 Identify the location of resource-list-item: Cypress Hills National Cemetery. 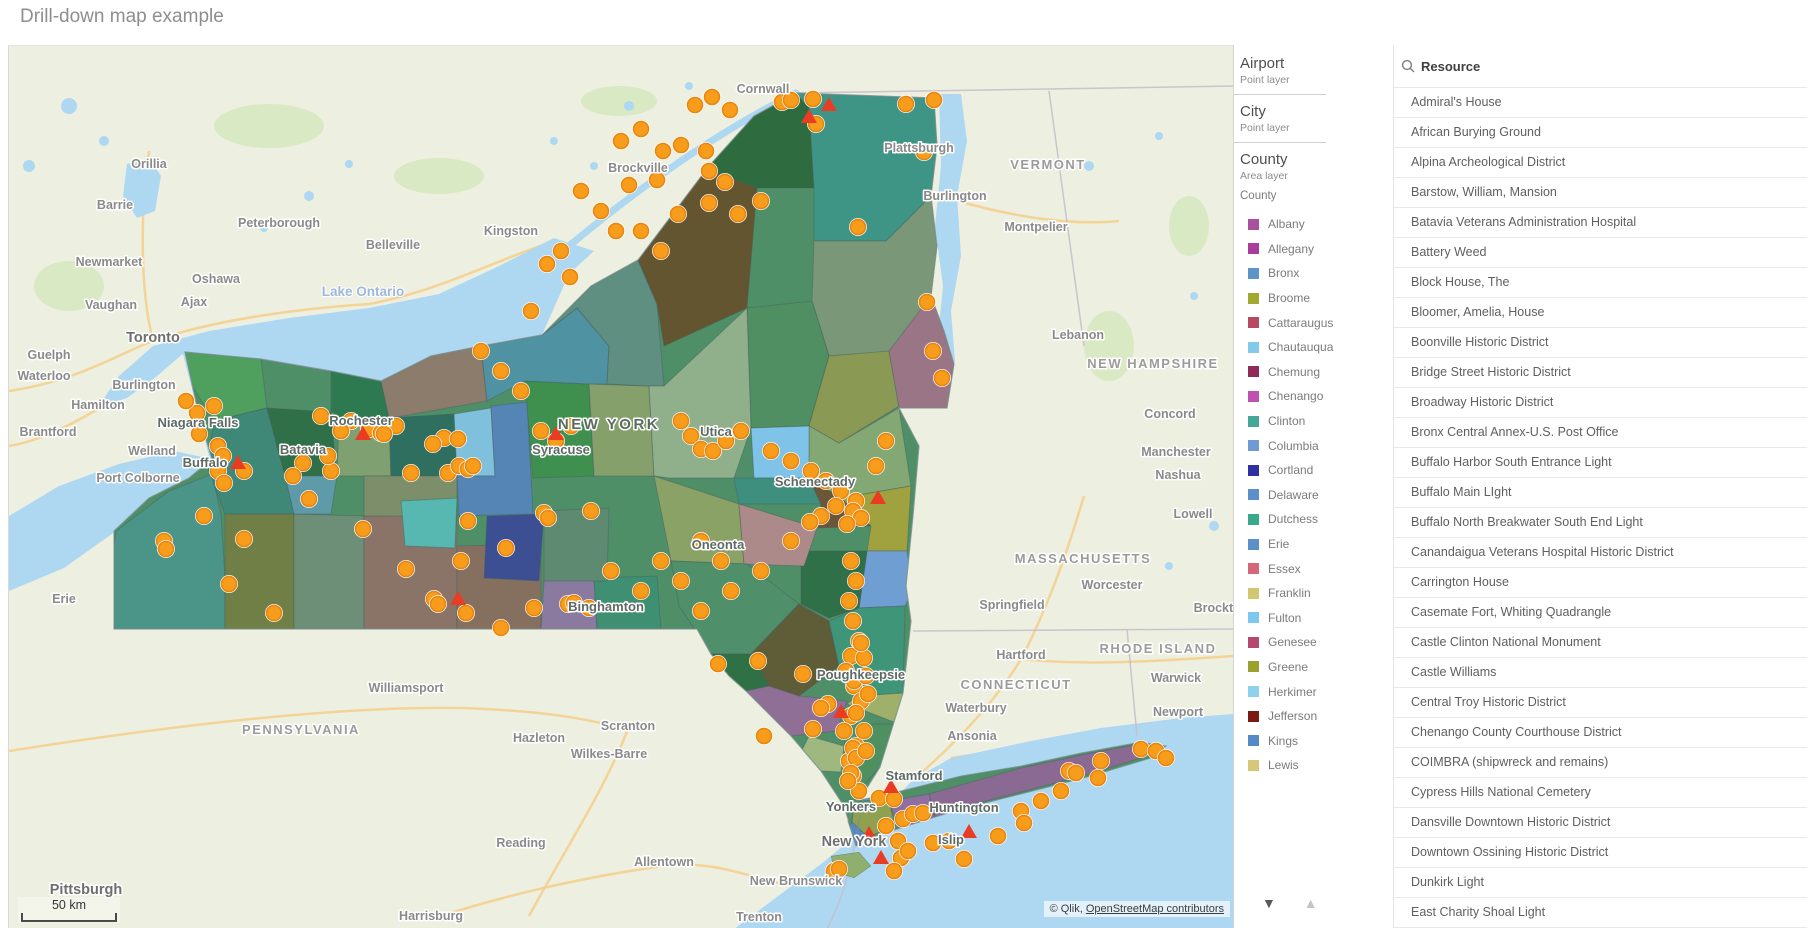
(1600, 793).